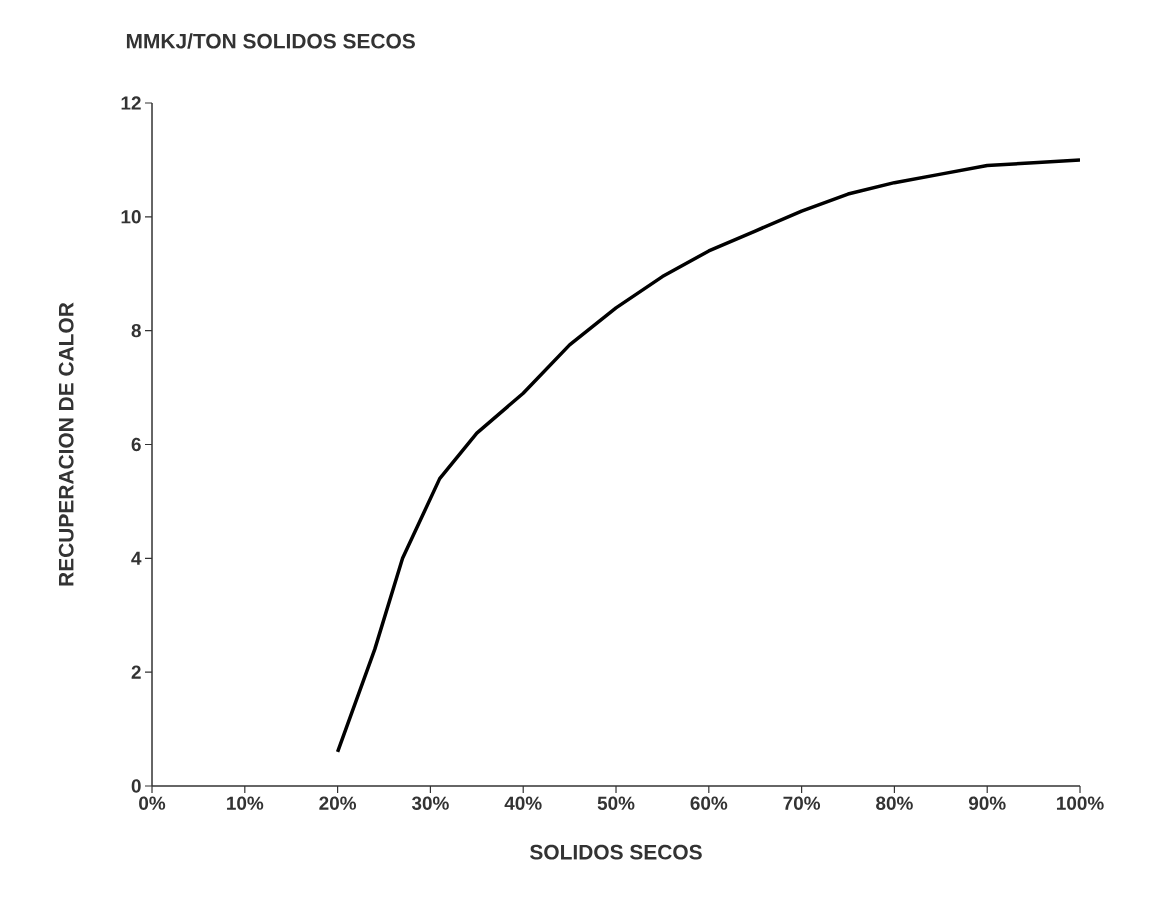 This screenshot has width=1150, height=898. Describe the element at coordinates (523, 803) in the screenshot. I see `x-tick-label: 40%` at that location.